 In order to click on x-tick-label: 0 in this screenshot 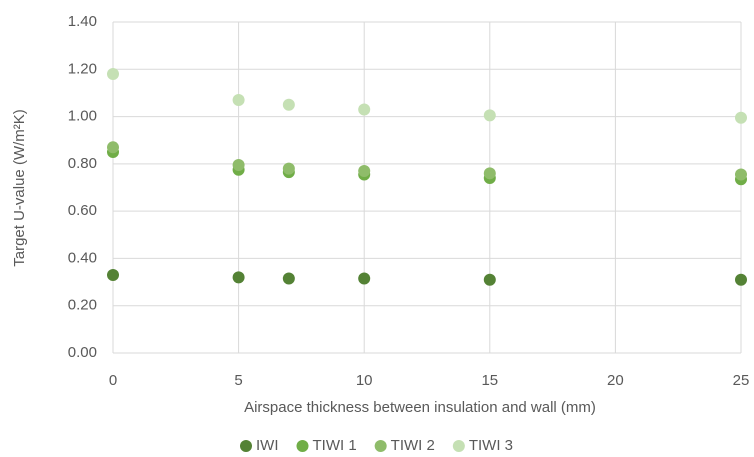, I will do `click(113, 380)`.